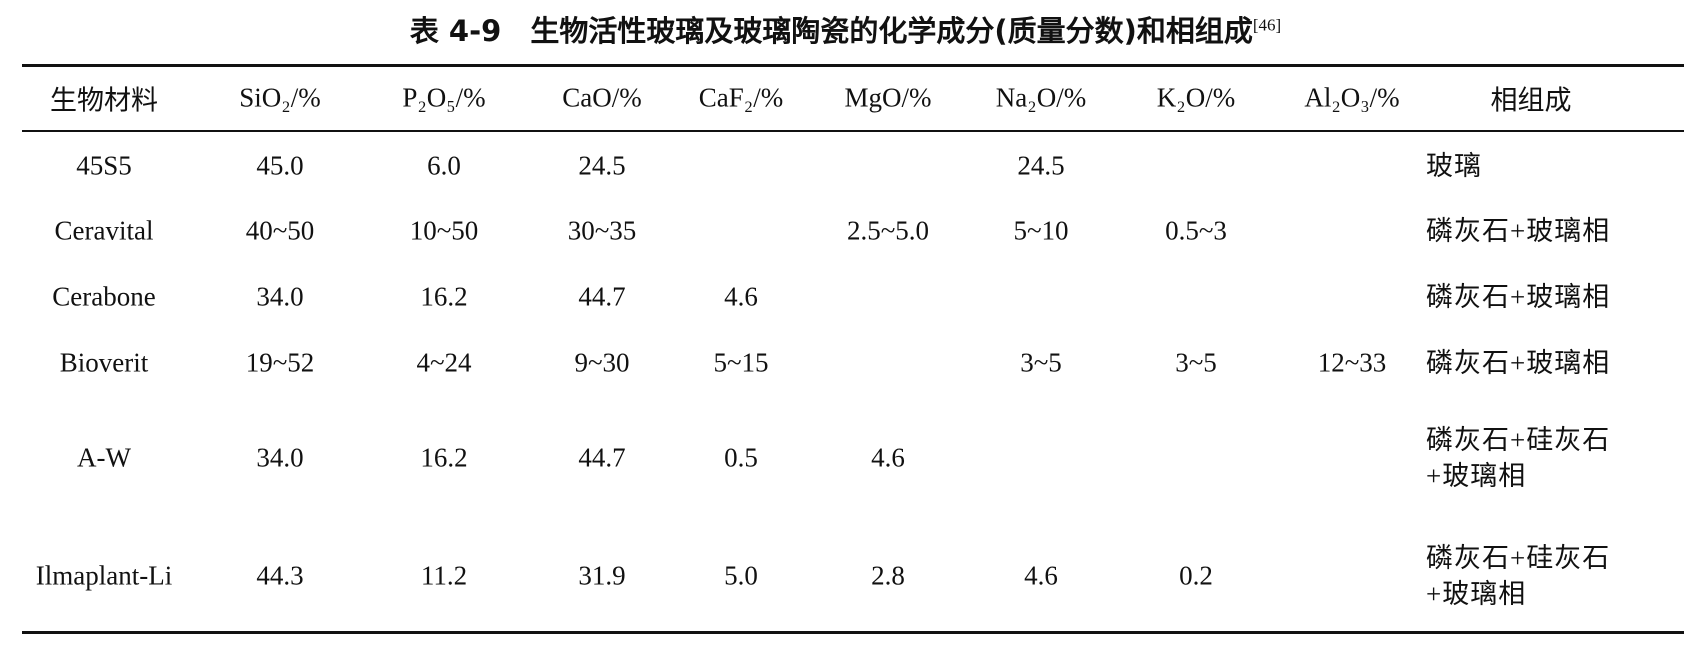  I want to click on header-rule, so click(853, 131).